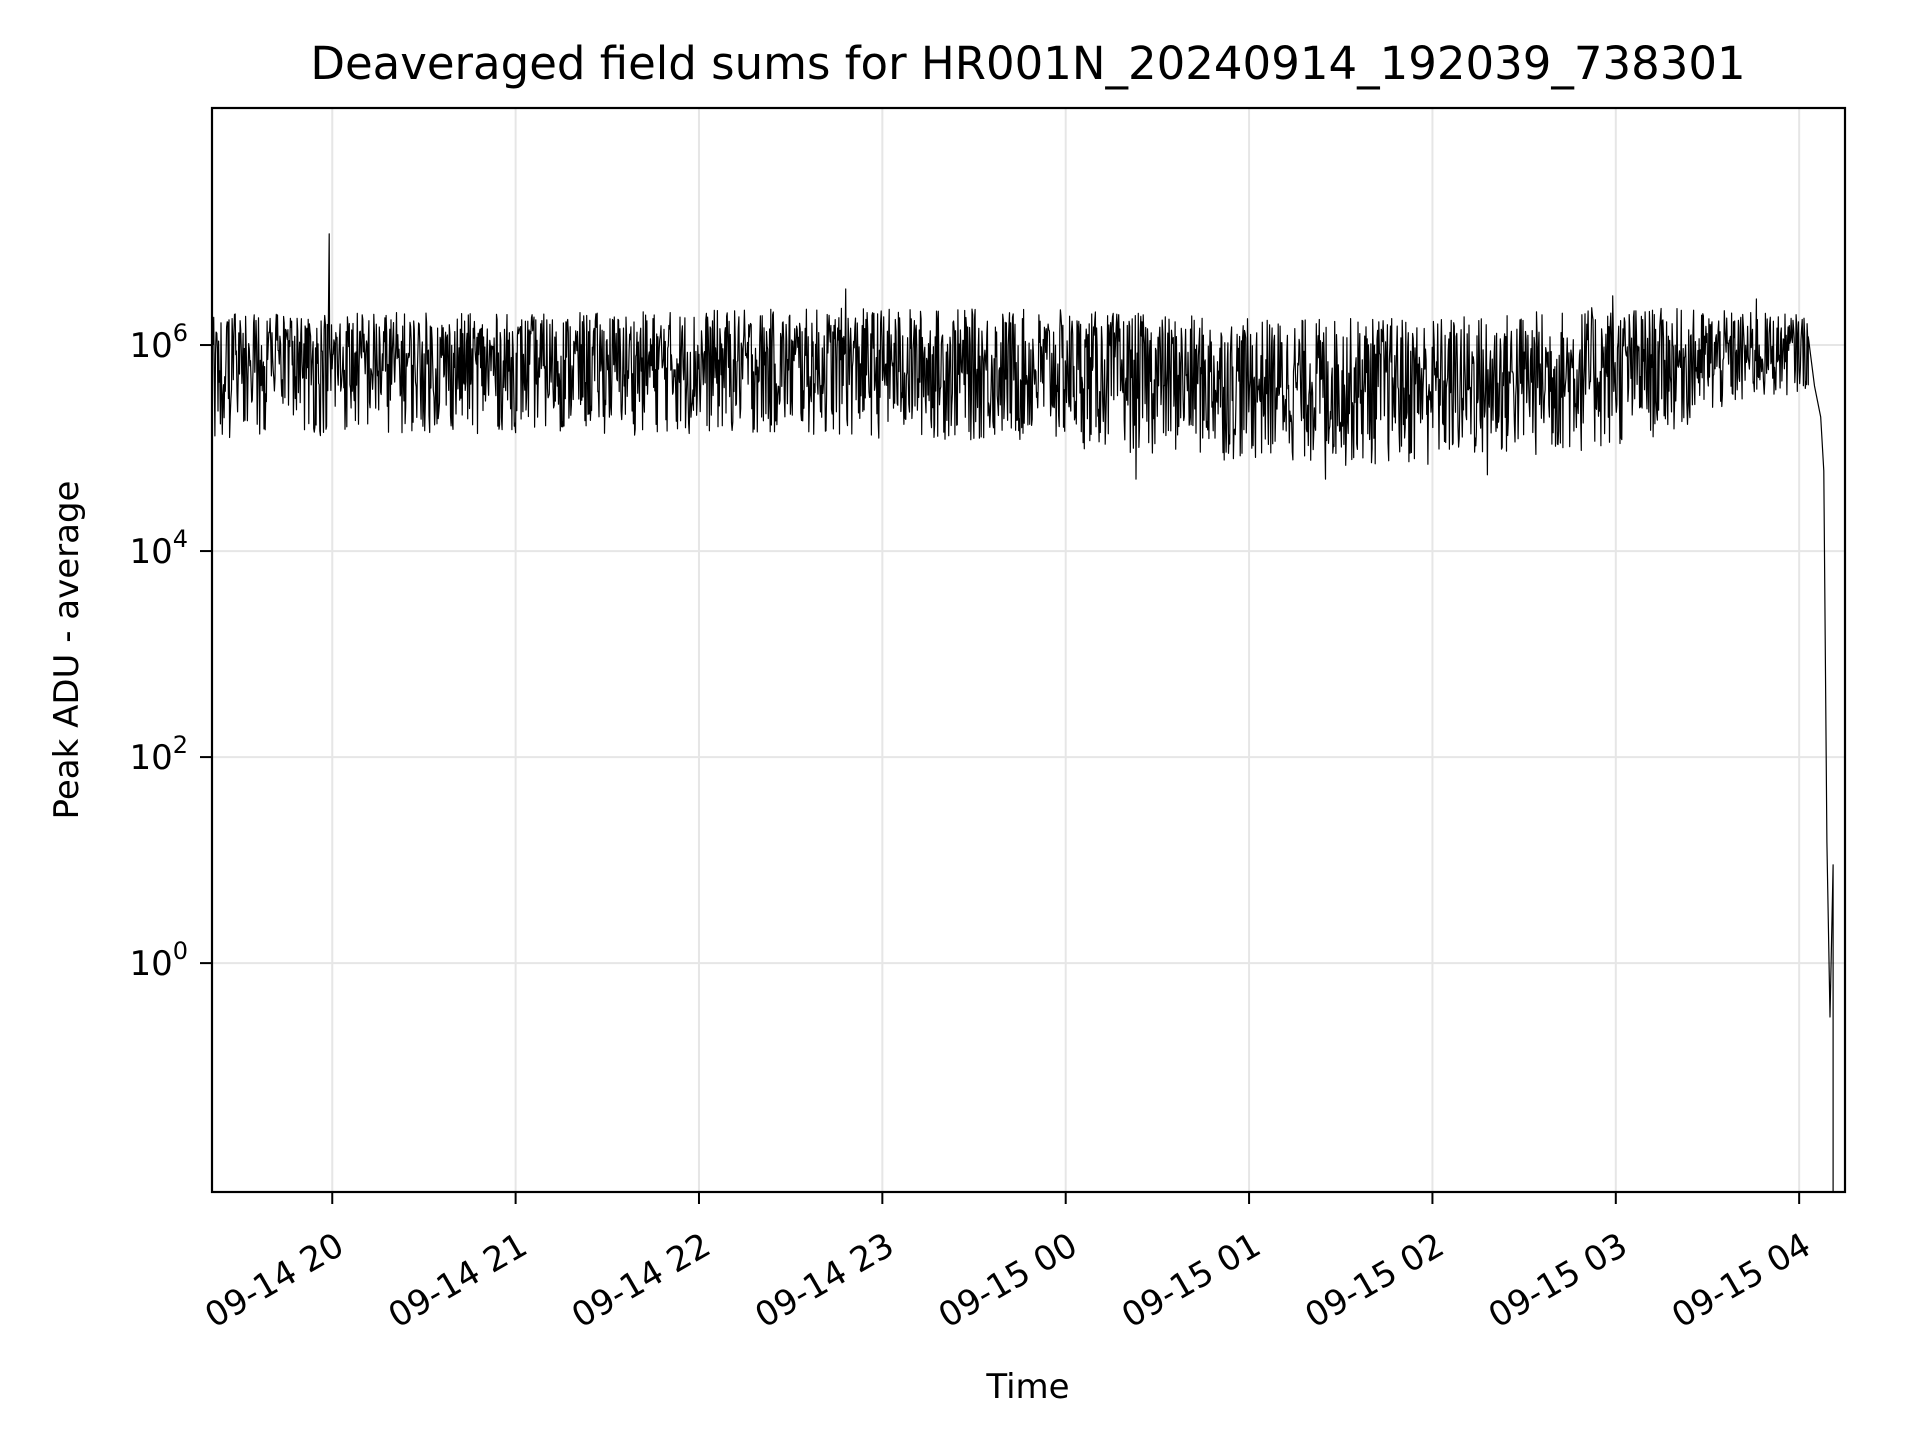 The width and height of the screenshot is (1920, 1440). Describe the element at coordinates (1191, 1280) in the screenshot. I see `x-tick-label: 09-15 01` at that location.